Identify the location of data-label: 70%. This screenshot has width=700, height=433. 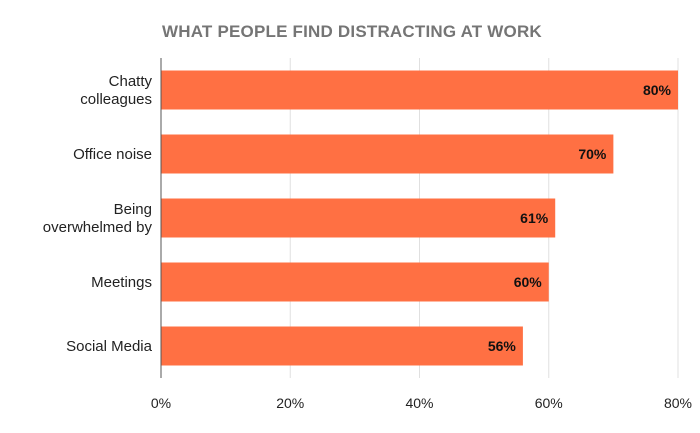
(592, 154).